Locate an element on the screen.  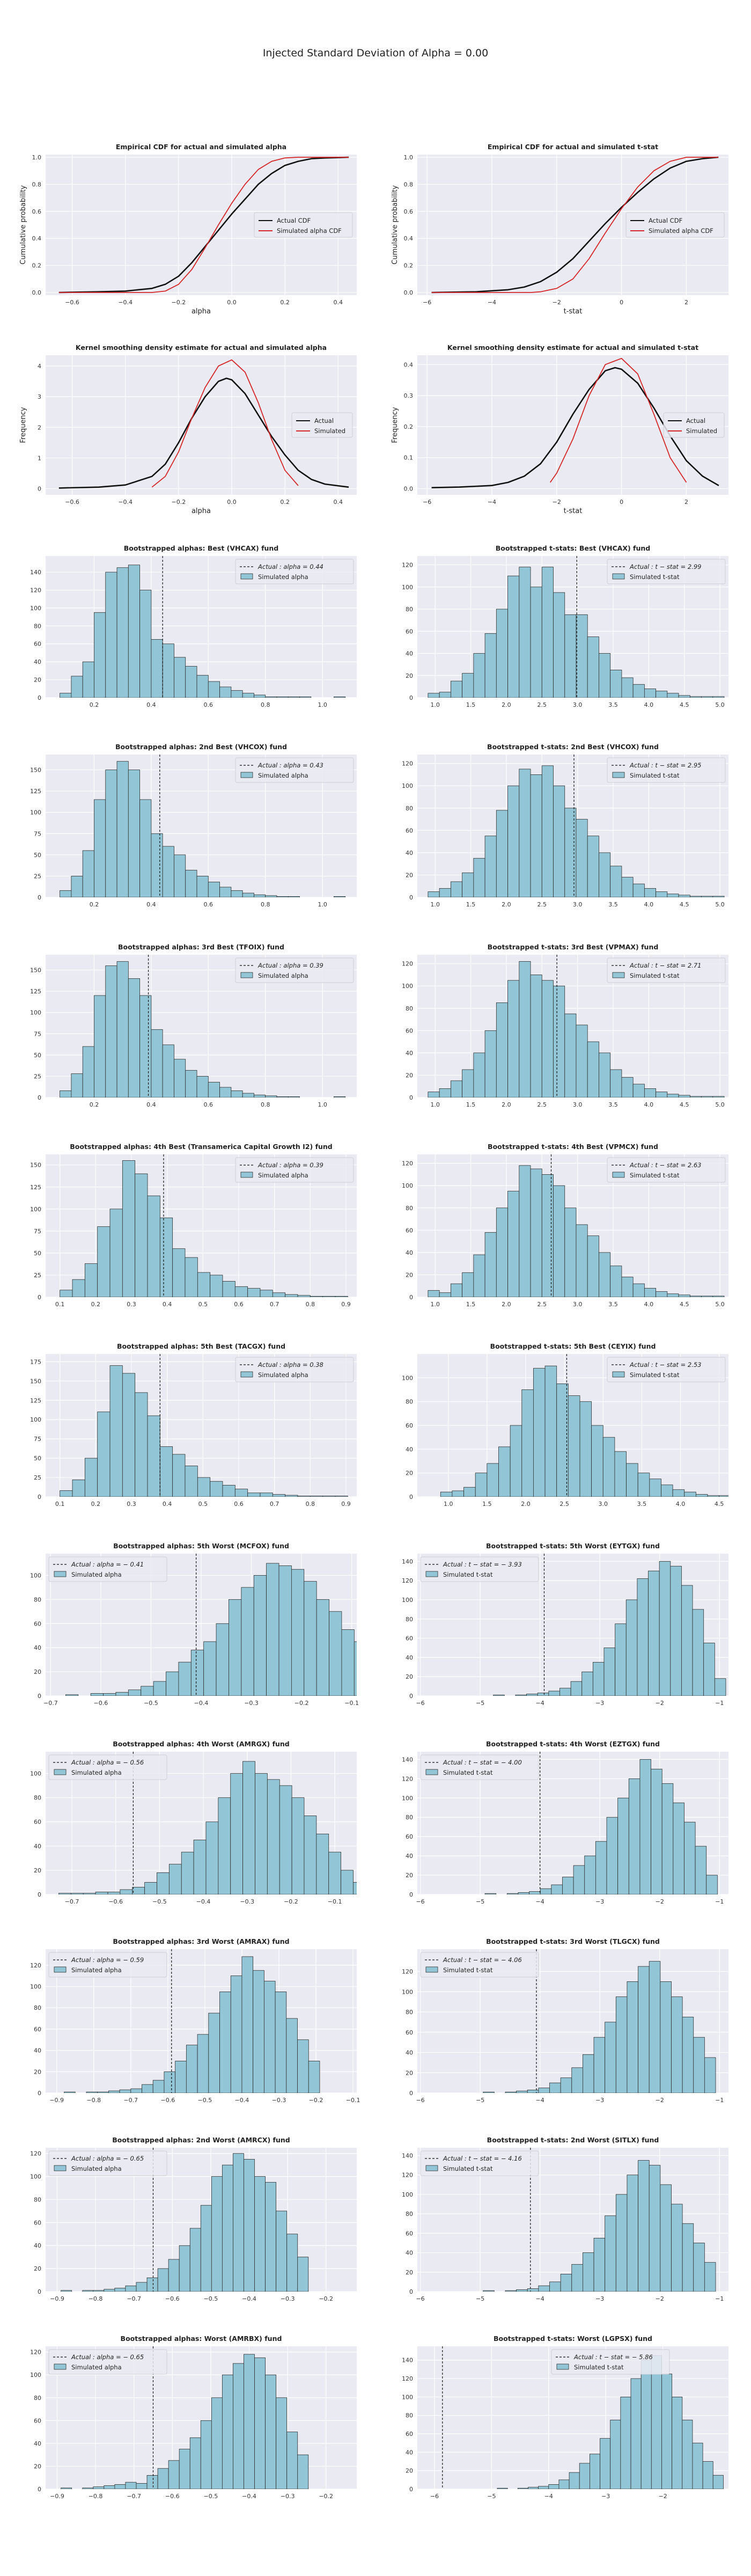
legend-label: Actual : t − stat = 2.63 is located at coordinates (665, 1165).